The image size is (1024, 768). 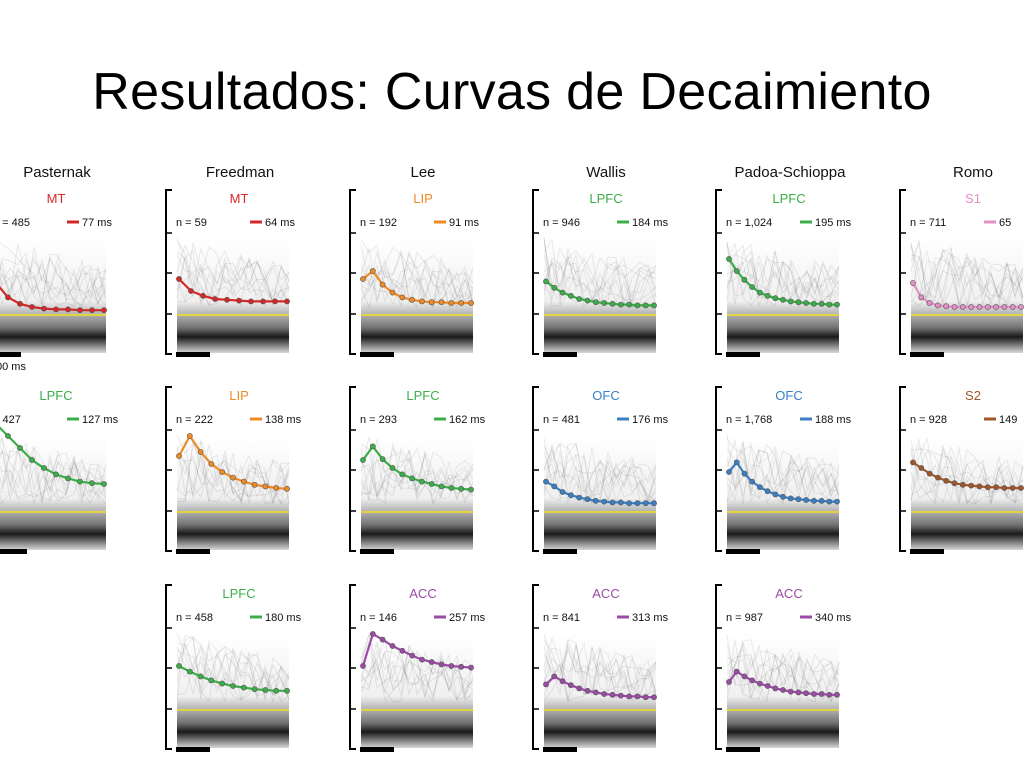 What do you see at coordinates (191, 223) in the screenshot?
I see `n-label: n = 59` at bounding box center [191, 223].